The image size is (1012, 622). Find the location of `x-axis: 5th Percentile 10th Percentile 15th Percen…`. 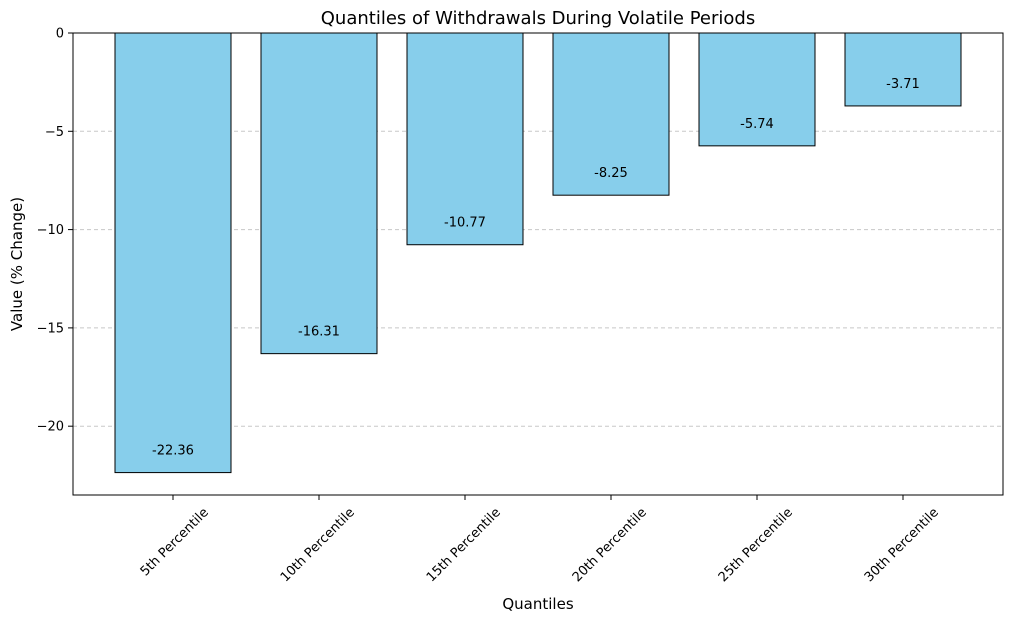

x-axis: 5th Percentile 10th Percentile 15th Percen… is located at coordinates (540, 540).